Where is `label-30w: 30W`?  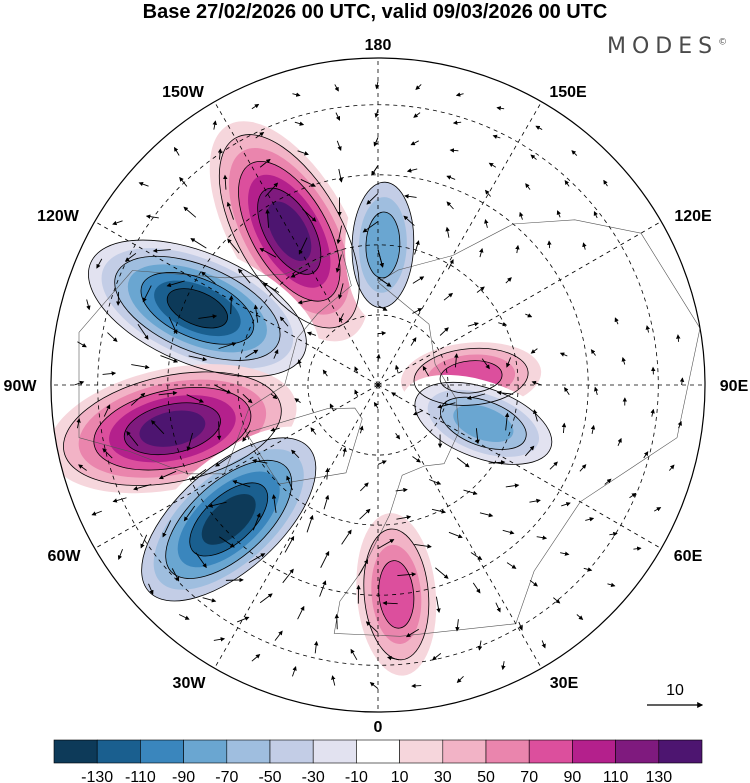
label-30w: 30W is located at coordinates (190, 683).